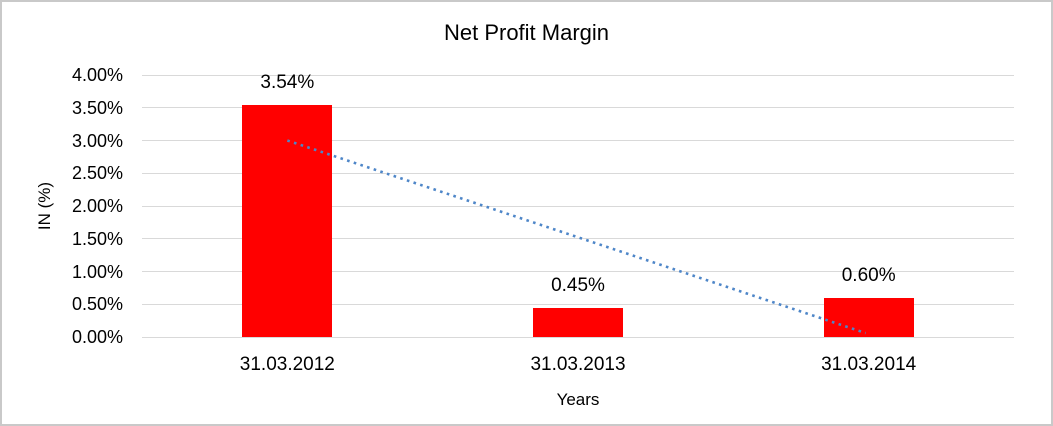  I want to click on x-axis-title: Years, so click(578, 399).